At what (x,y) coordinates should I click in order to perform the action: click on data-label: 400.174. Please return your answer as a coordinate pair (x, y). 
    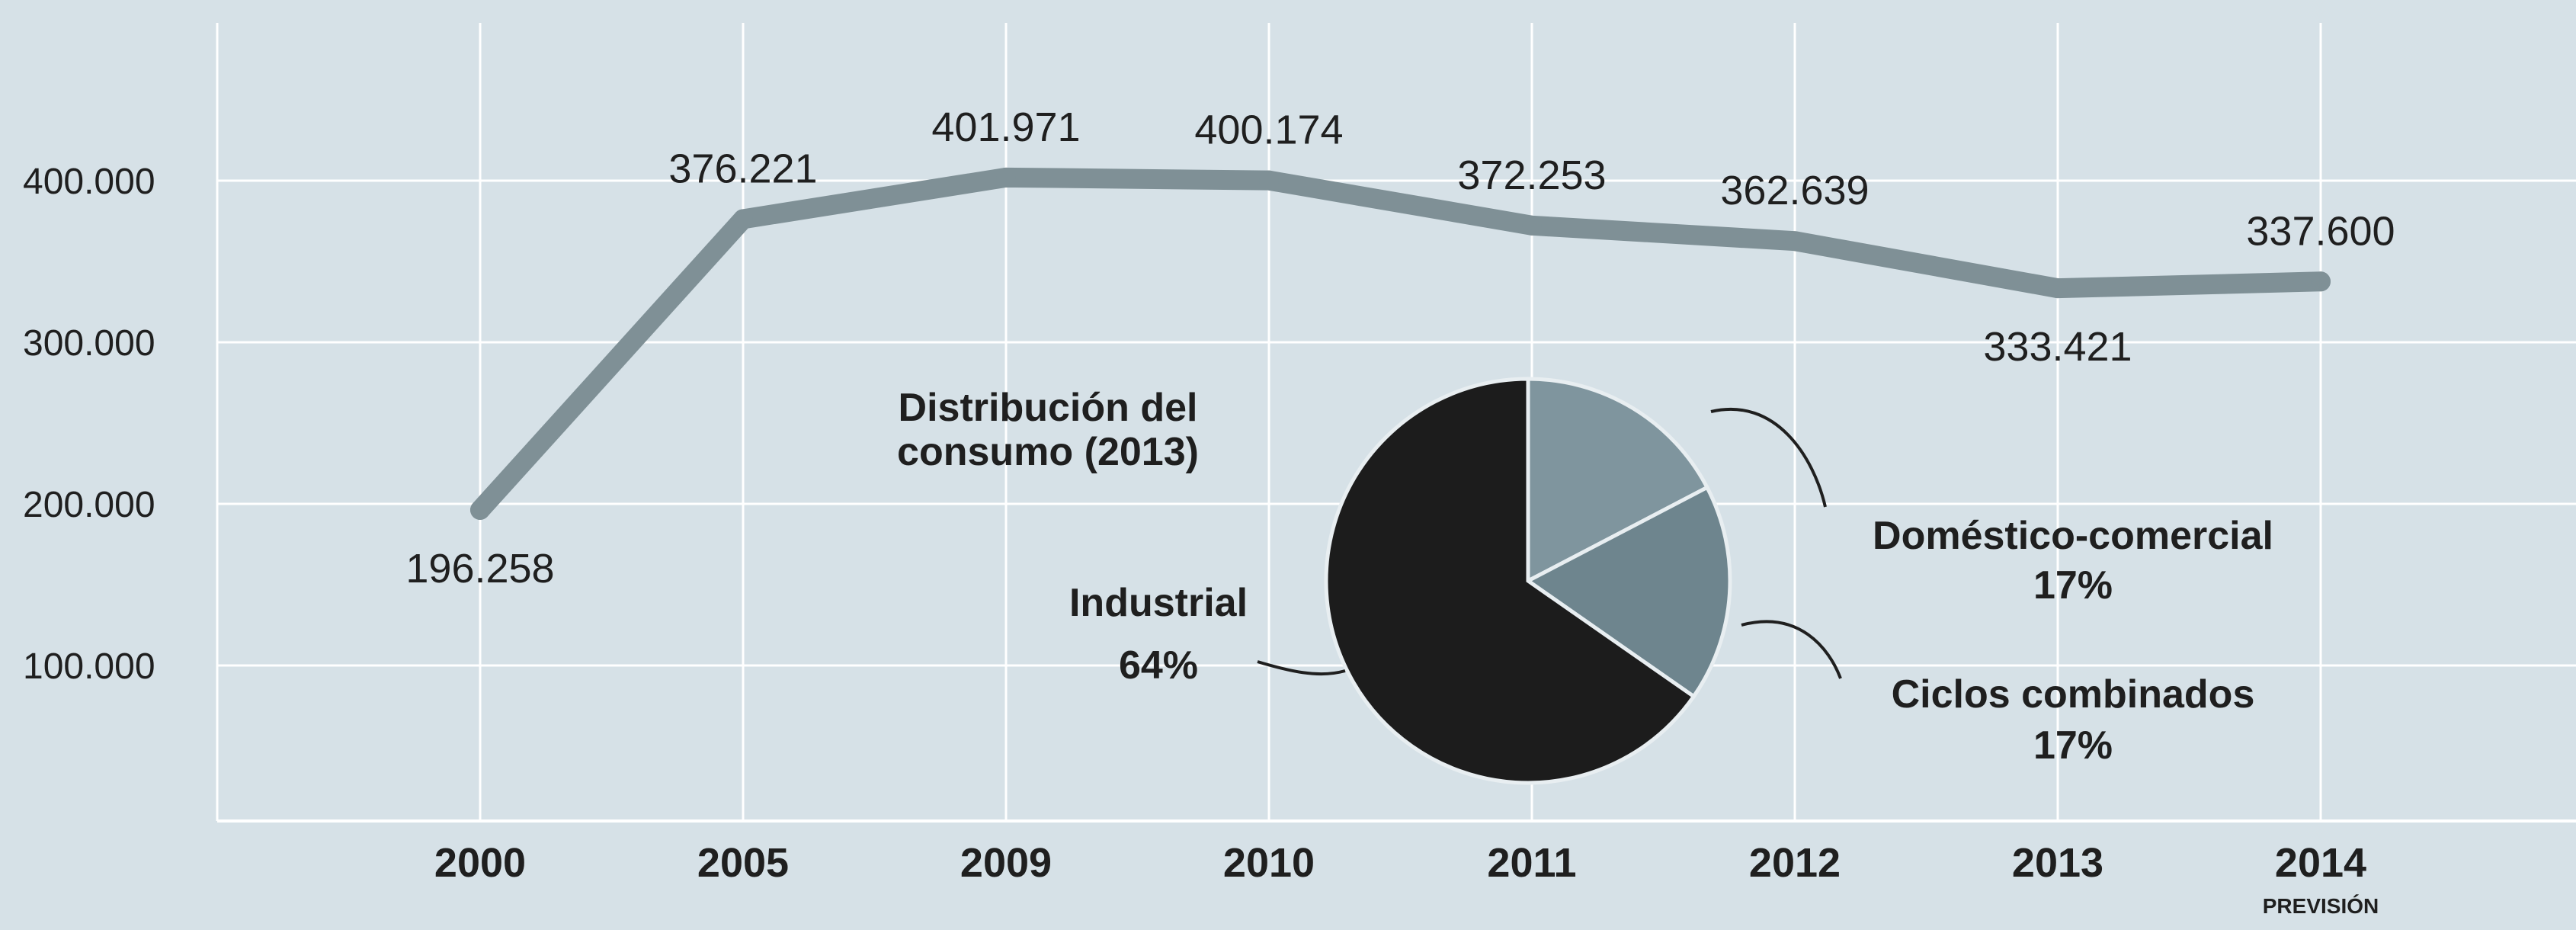
    Looking at the image, I should click on (1268, 130).